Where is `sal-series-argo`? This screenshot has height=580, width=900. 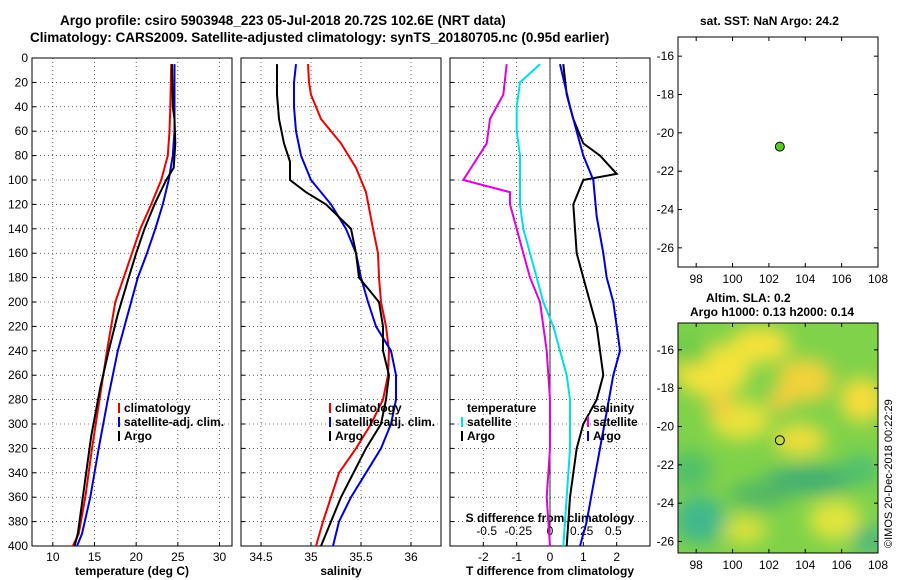 sal-series-argo is located at coordinates (333, 305).